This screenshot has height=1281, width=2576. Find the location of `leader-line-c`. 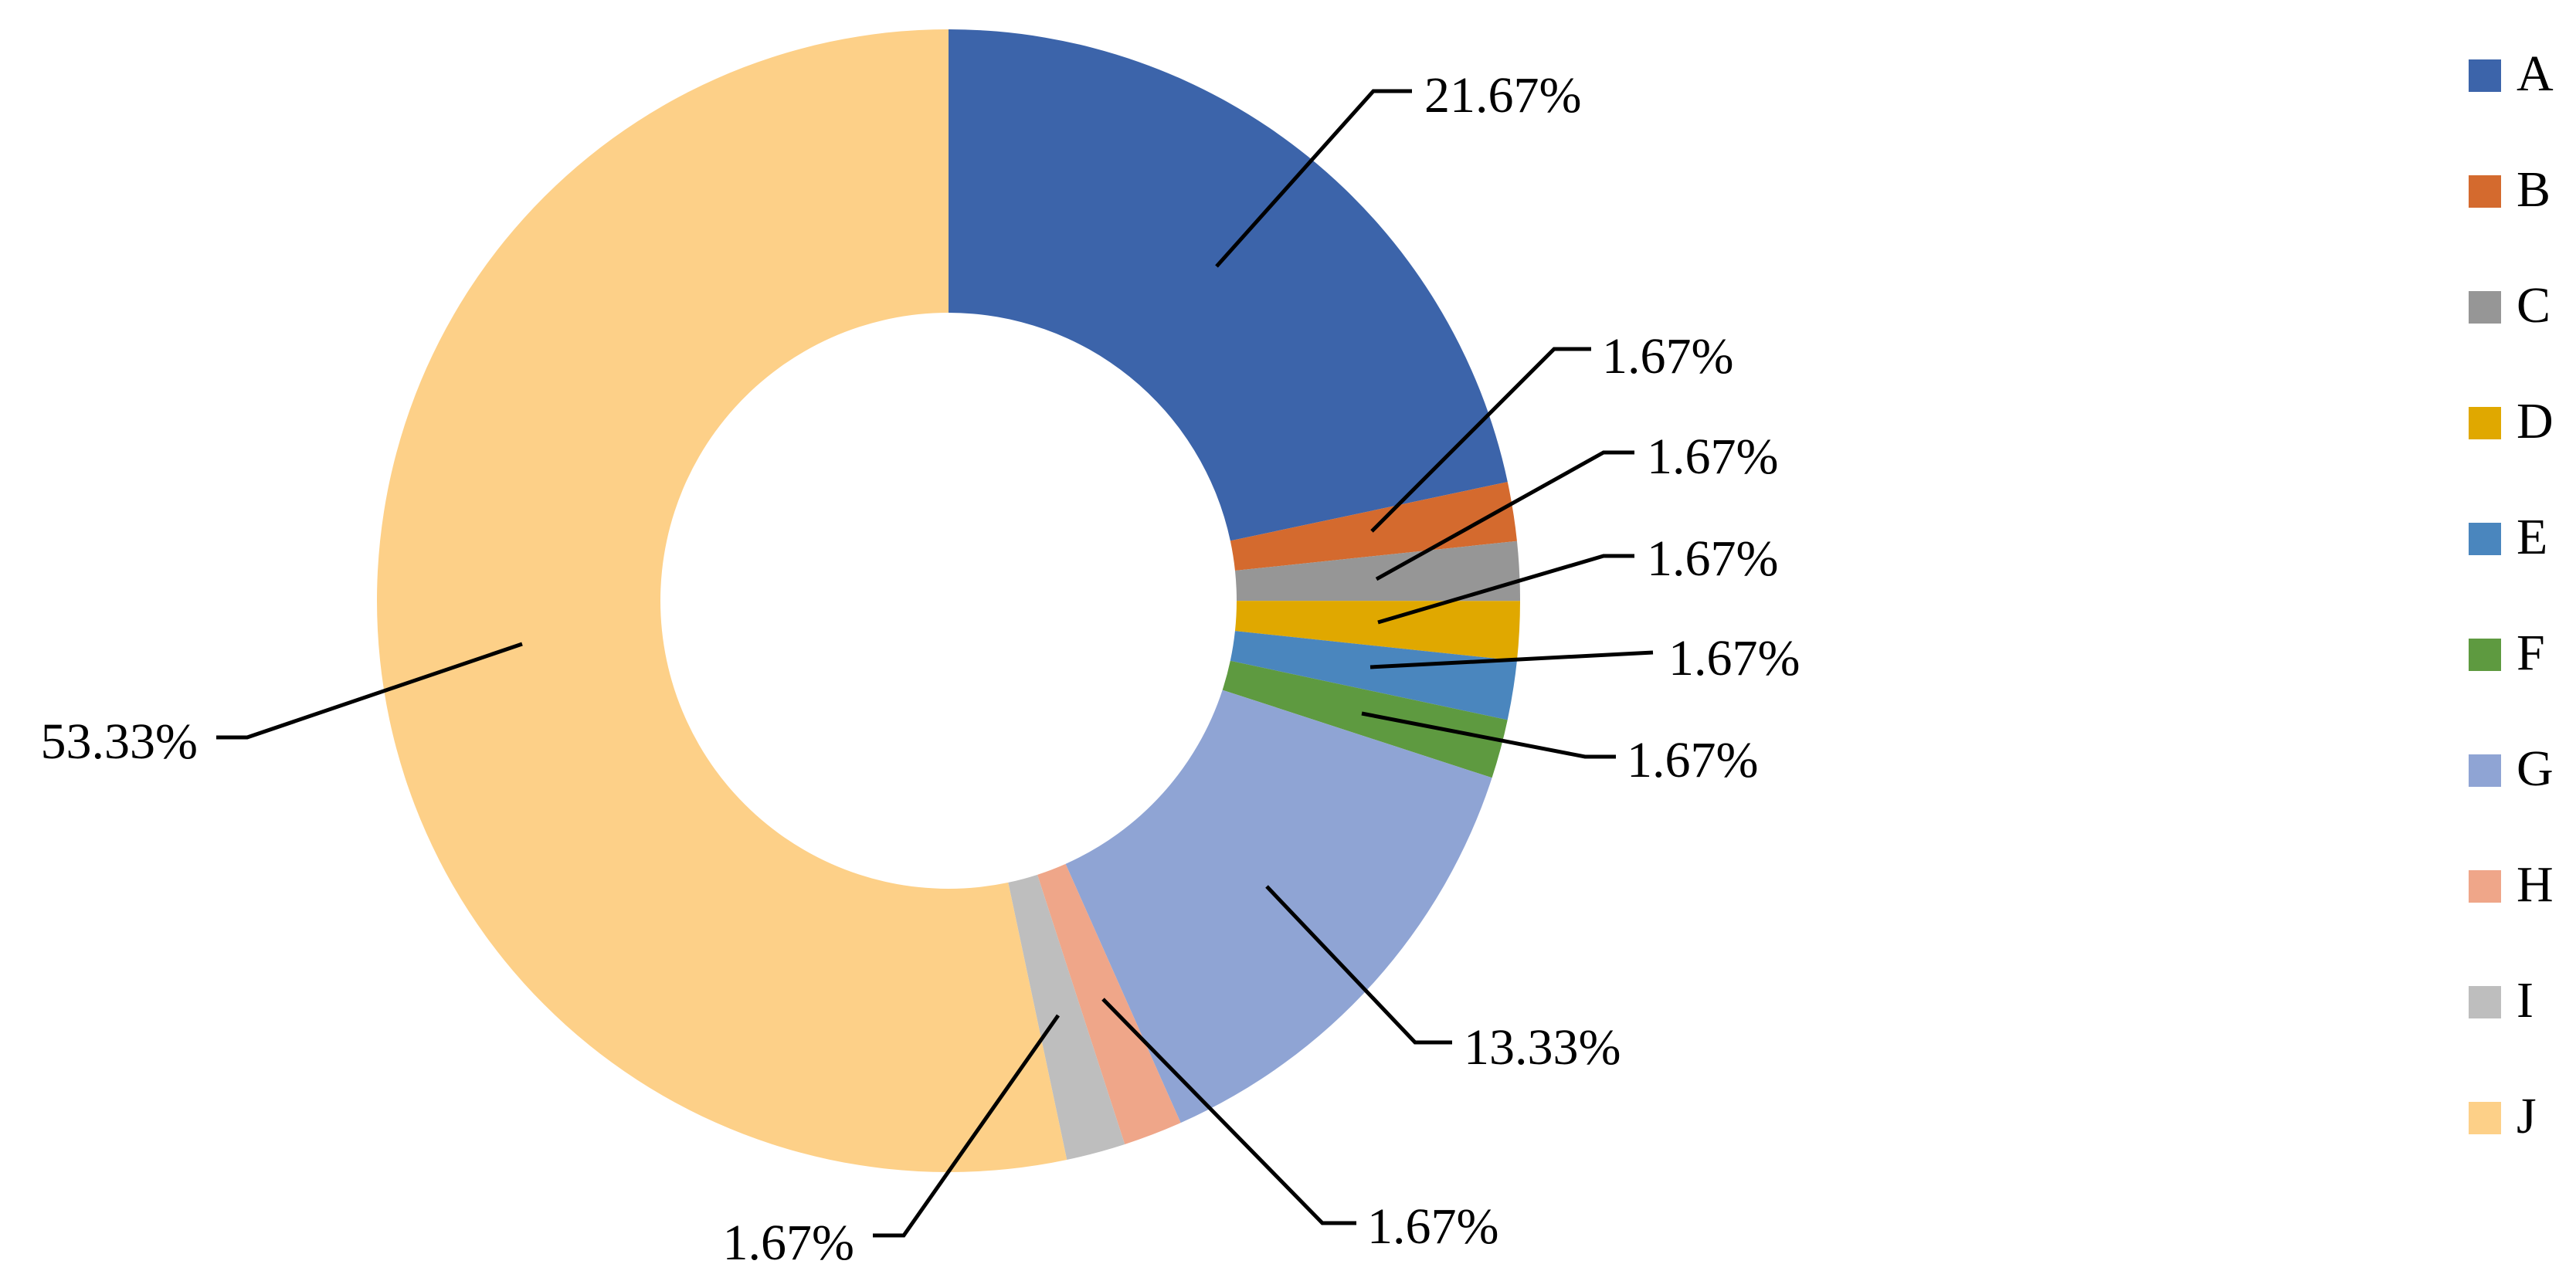

leader-line-c is located at coordinates (1504, 515).